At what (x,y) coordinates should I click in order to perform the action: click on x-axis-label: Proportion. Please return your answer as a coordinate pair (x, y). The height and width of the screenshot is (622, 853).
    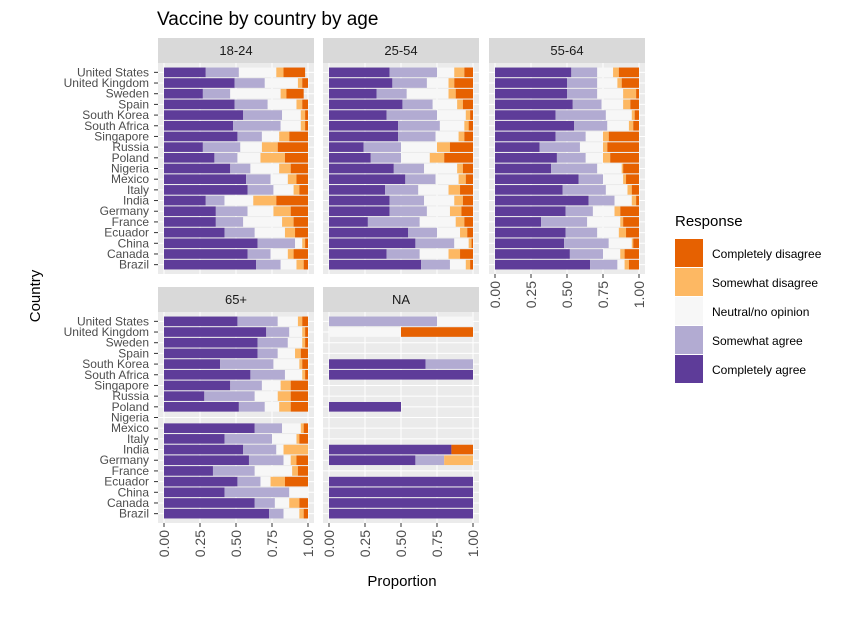
    Looking at the image, I should click on (401, 581).